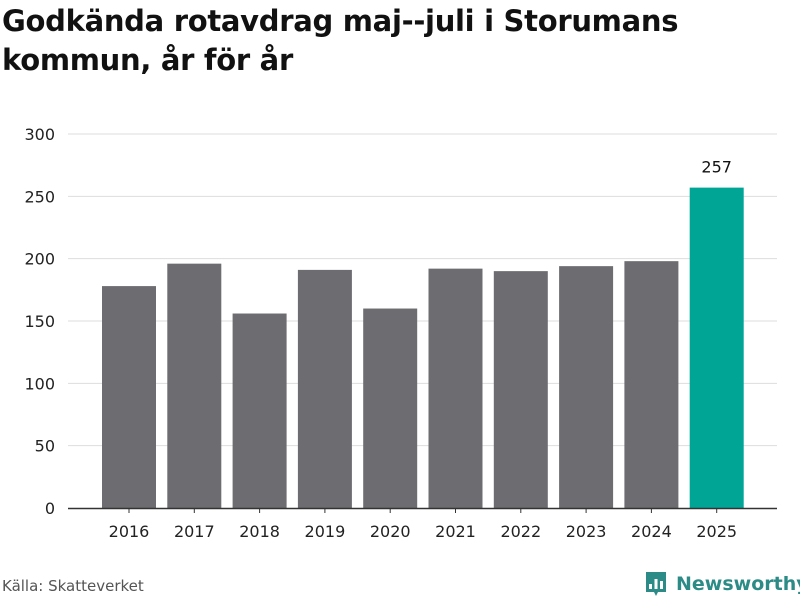  I want to click on bar-2019, so click(324, 388).